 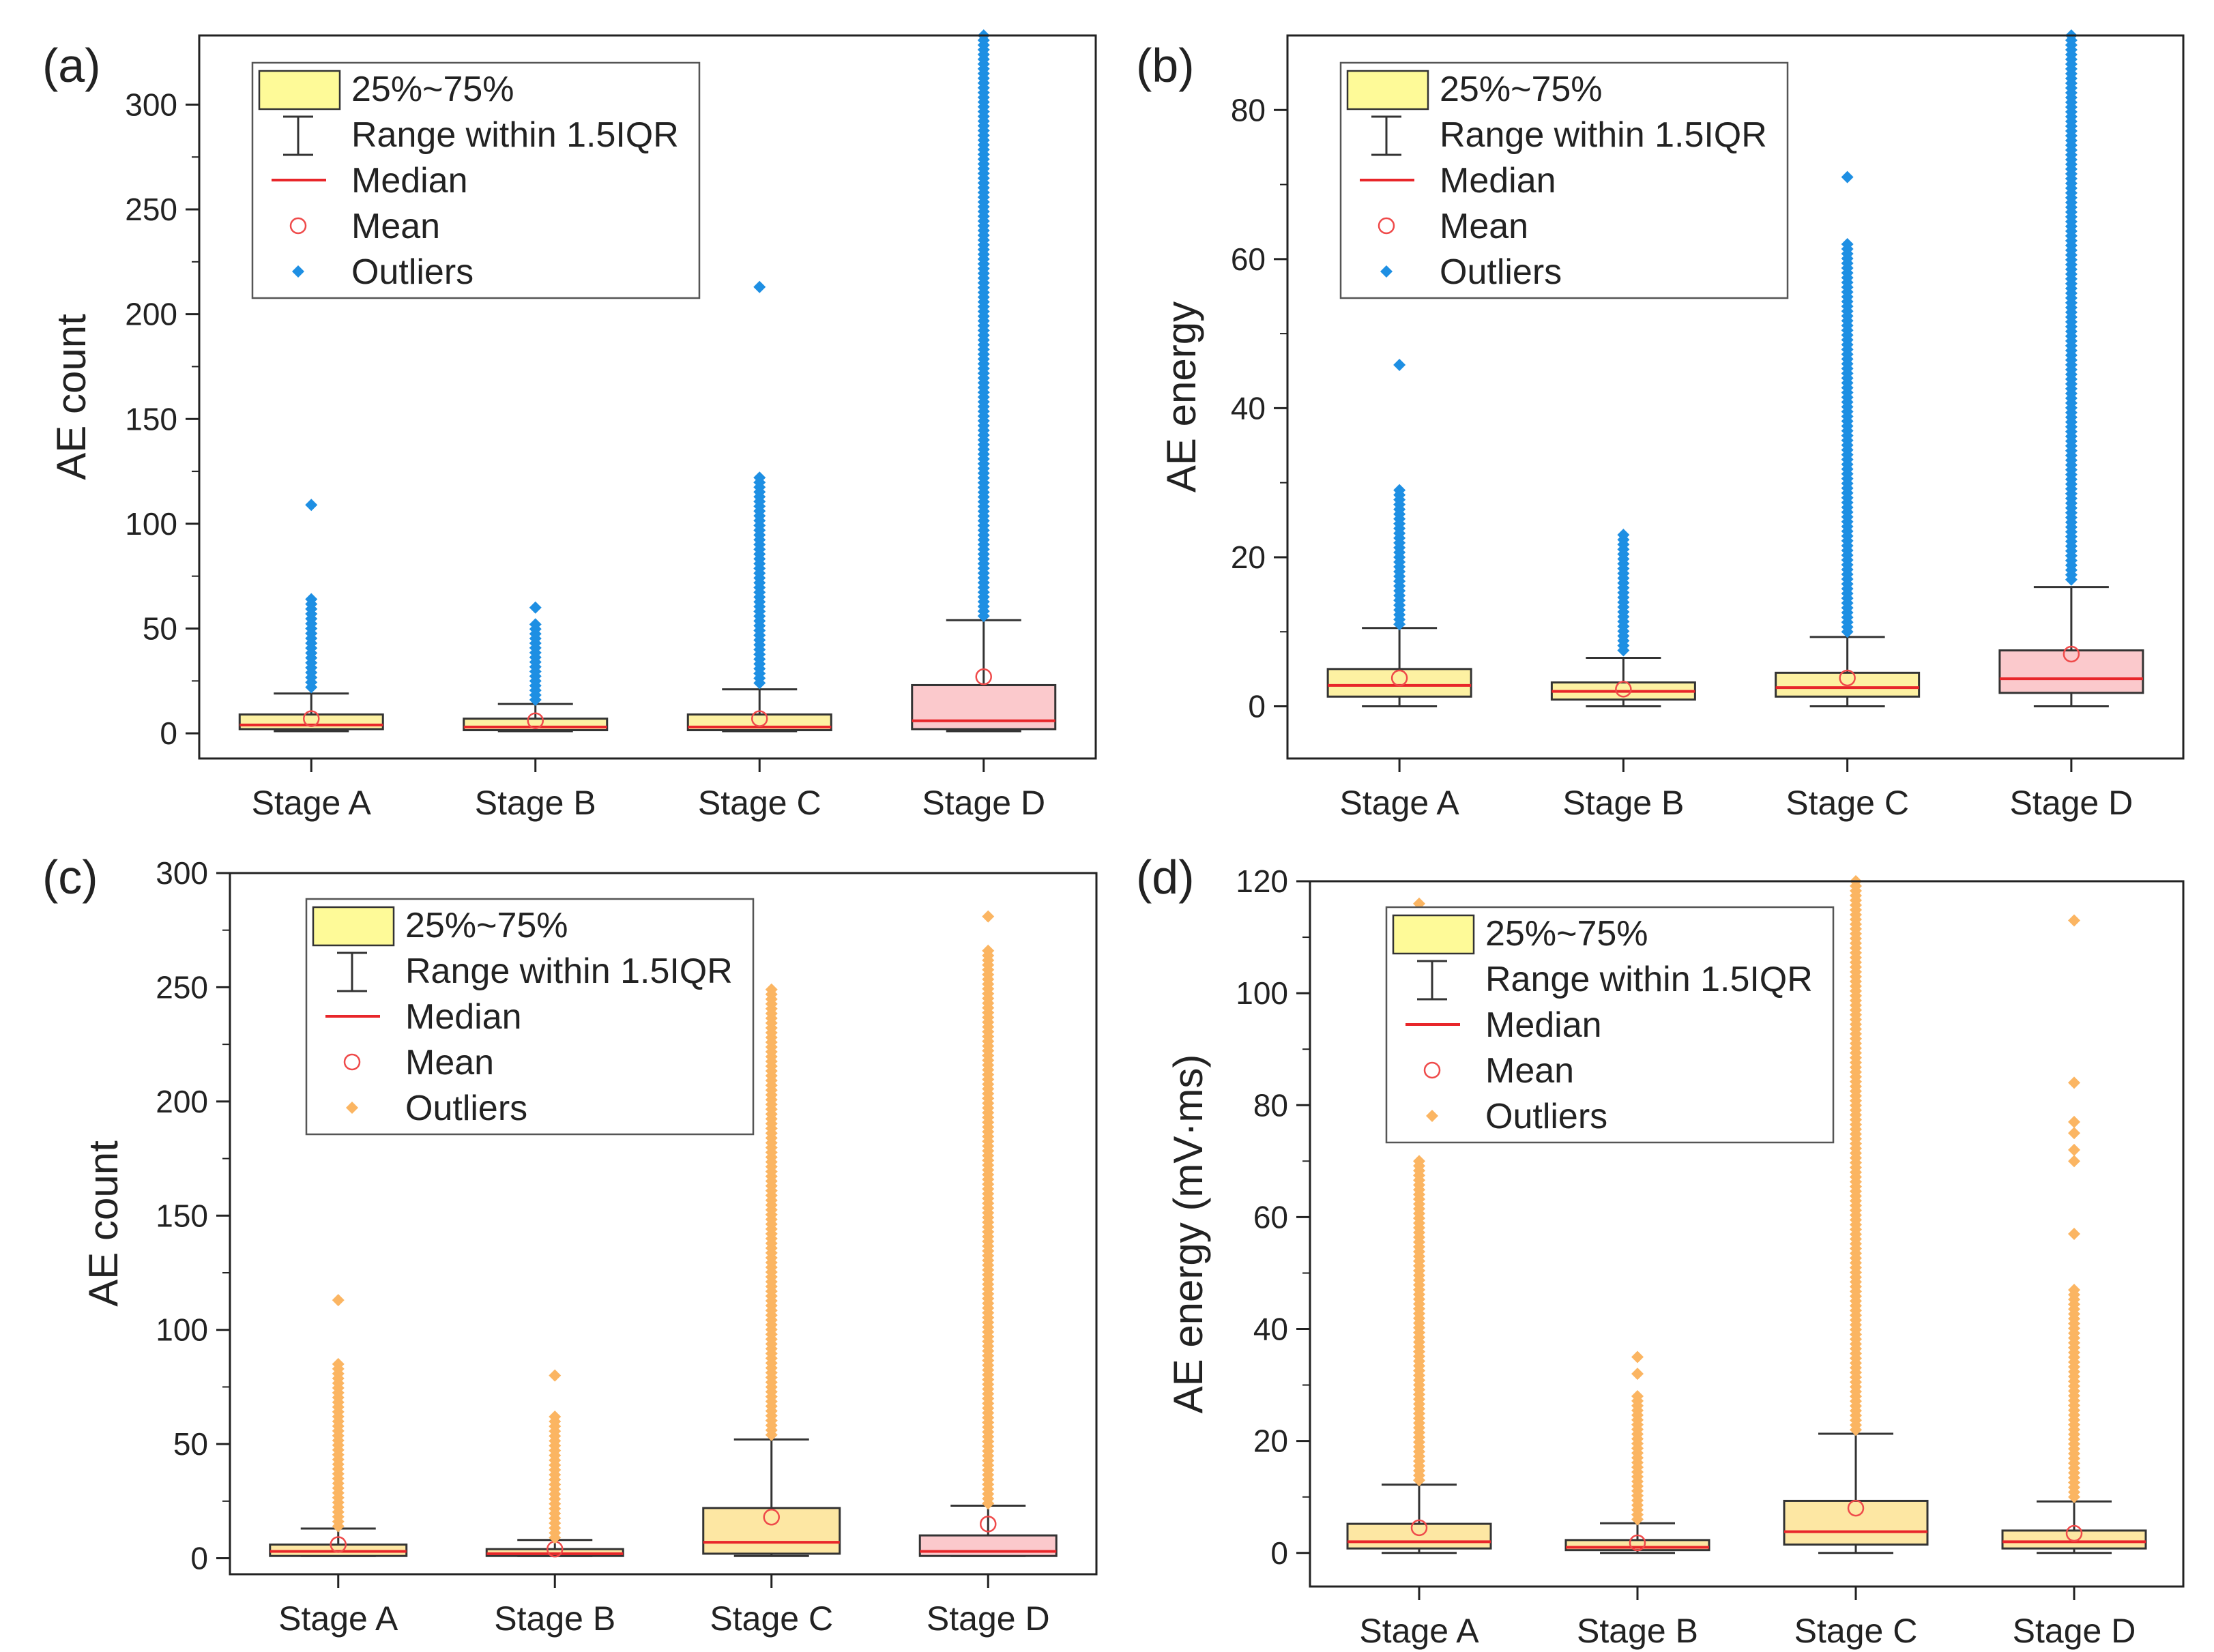 What do you see at coordinates (160, 629) in the screenshot?
I see `y-tick-label: 50` at bounding box center [160, 629].